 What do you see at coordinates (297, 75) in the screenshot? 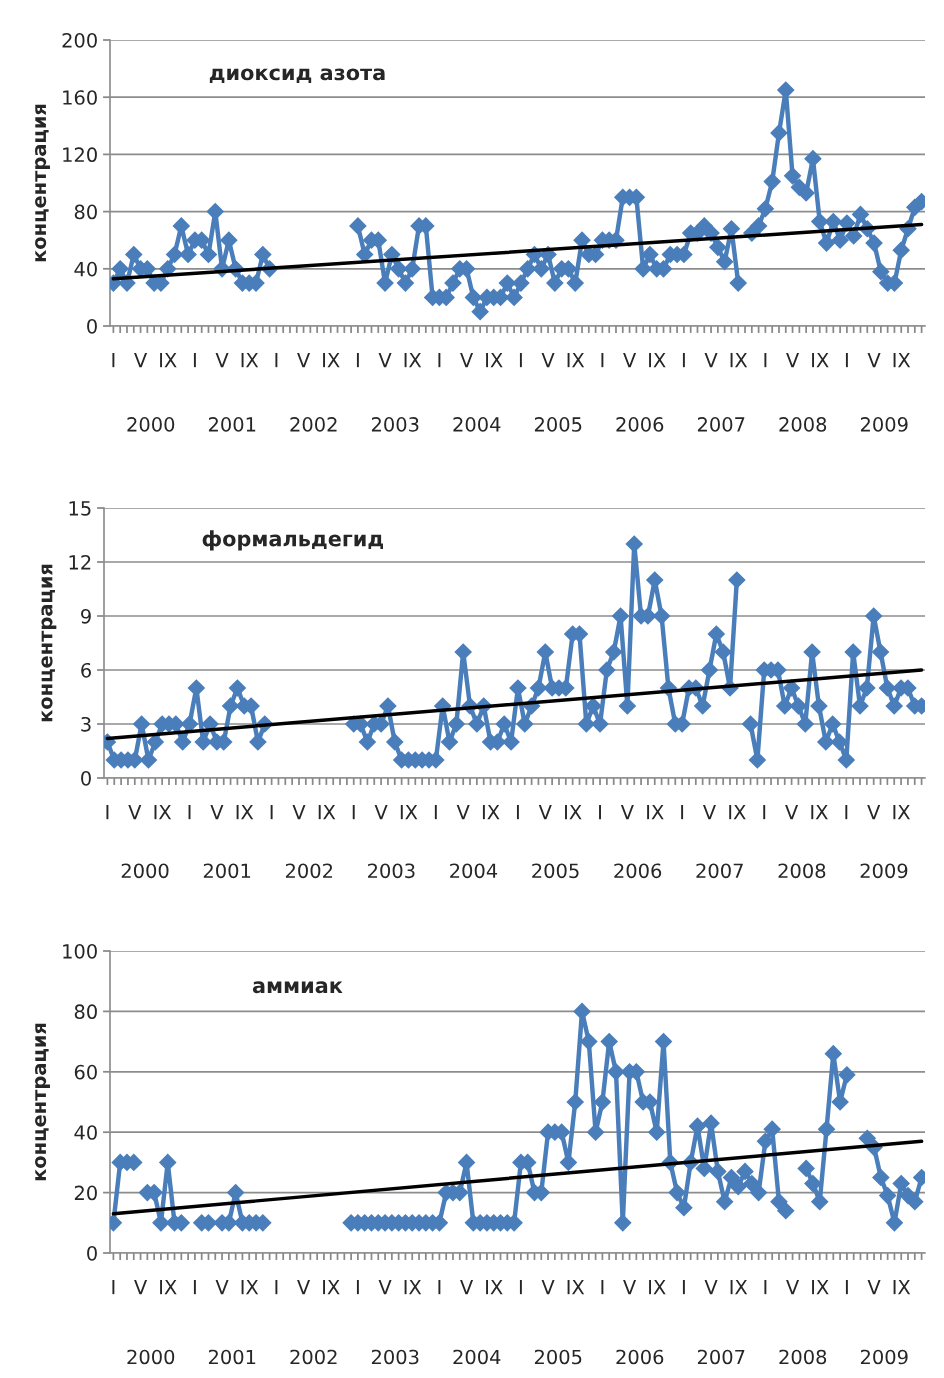
I see `text: диоксид азота` at bounding box center [297, 75].